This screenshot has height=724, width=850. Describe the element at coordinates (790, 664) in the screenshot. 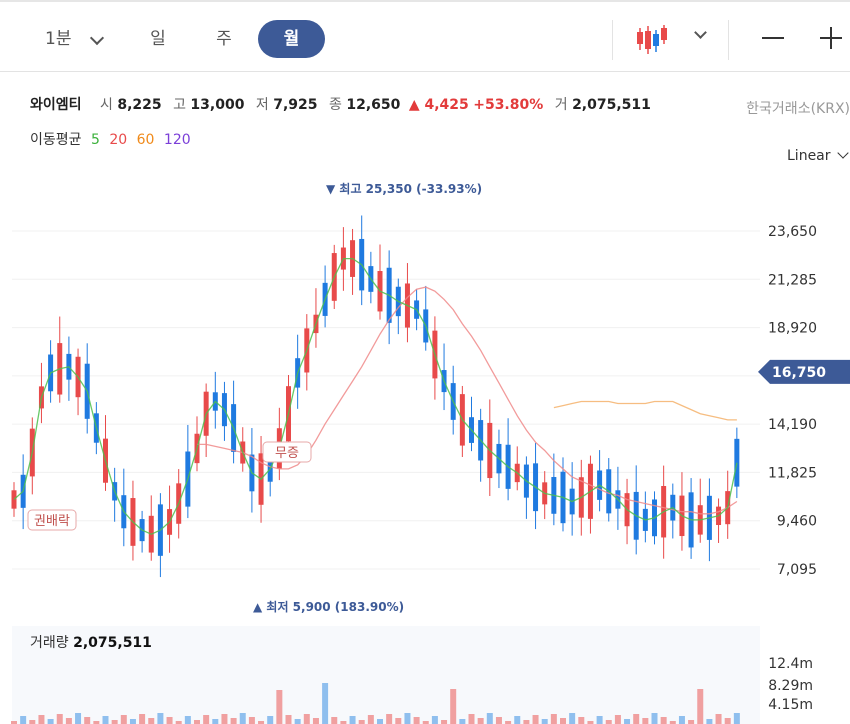

I see `volume-tick-label: 12.4m` at that location.